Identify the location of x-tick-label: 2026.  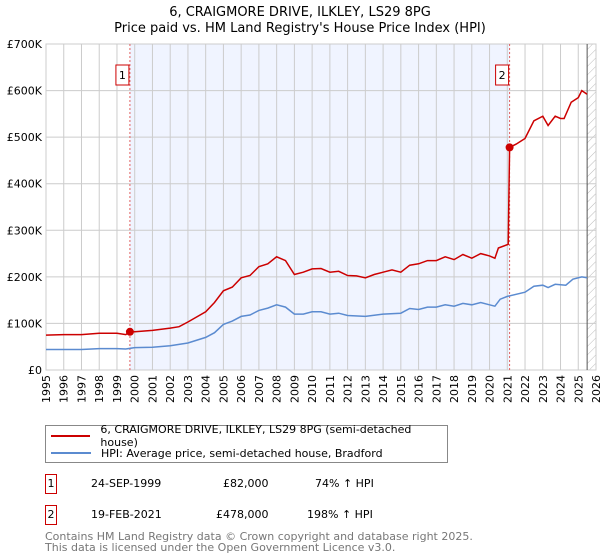
(595, 389).